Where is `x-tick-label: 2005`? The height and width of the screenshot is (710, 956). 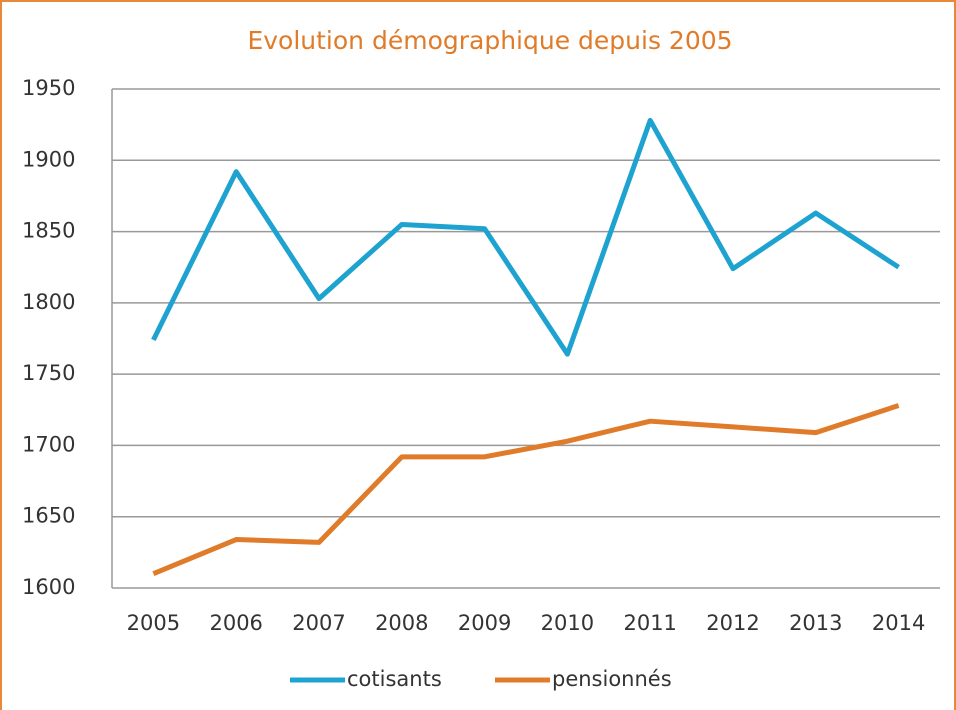
x-tick-label: 2005 is located at coordinates (153, 623).